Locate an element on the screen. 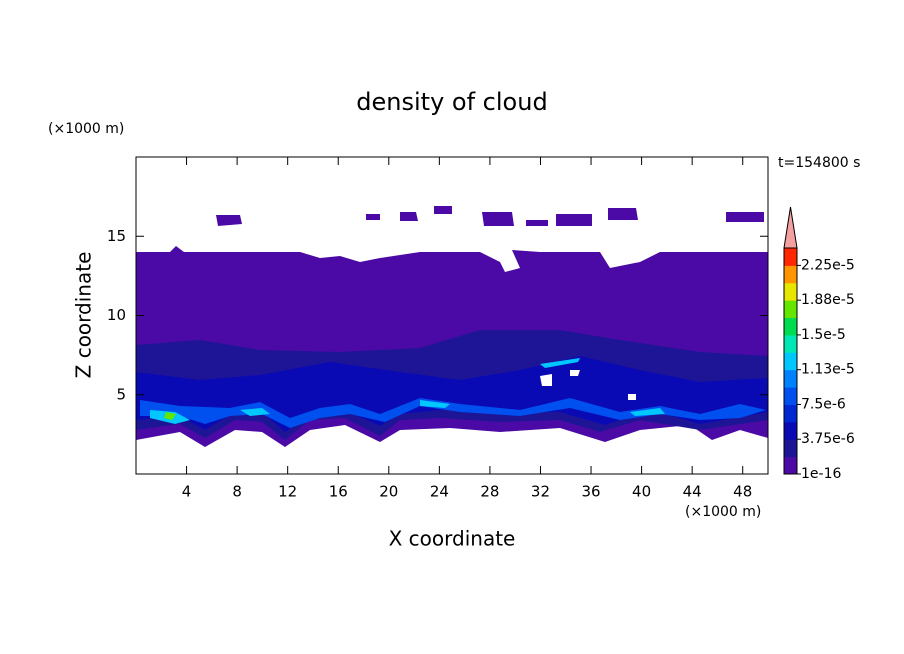 This screenshot has width=904, height=654. x-tick-label: 36 is located at coordinates (590, 492).